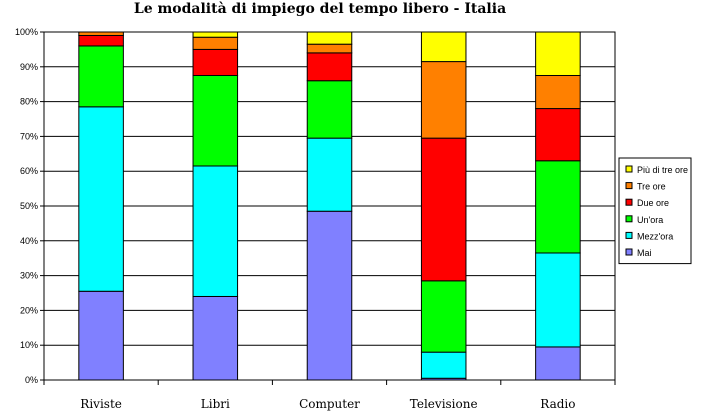  Describe the element at coordinates (29, 241) in the screenshot. I see `y-tick-label: 40%` at that location.